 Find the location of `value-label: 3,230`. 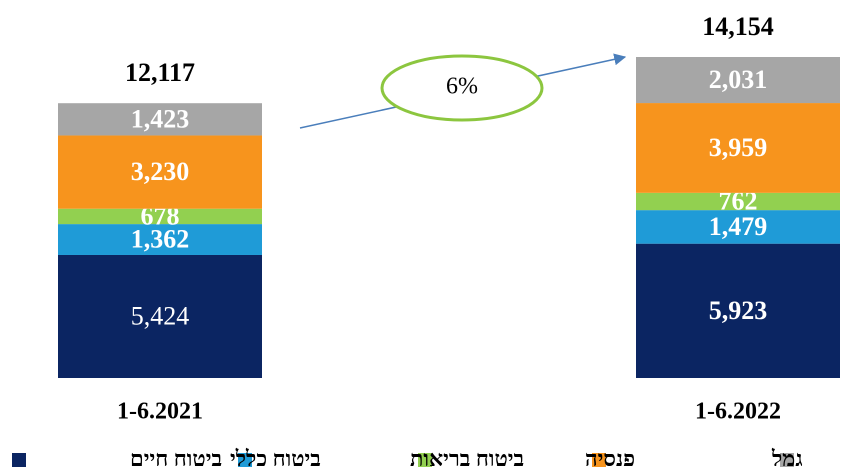

value-label: 3,230 is located at coordinates (160, 171).